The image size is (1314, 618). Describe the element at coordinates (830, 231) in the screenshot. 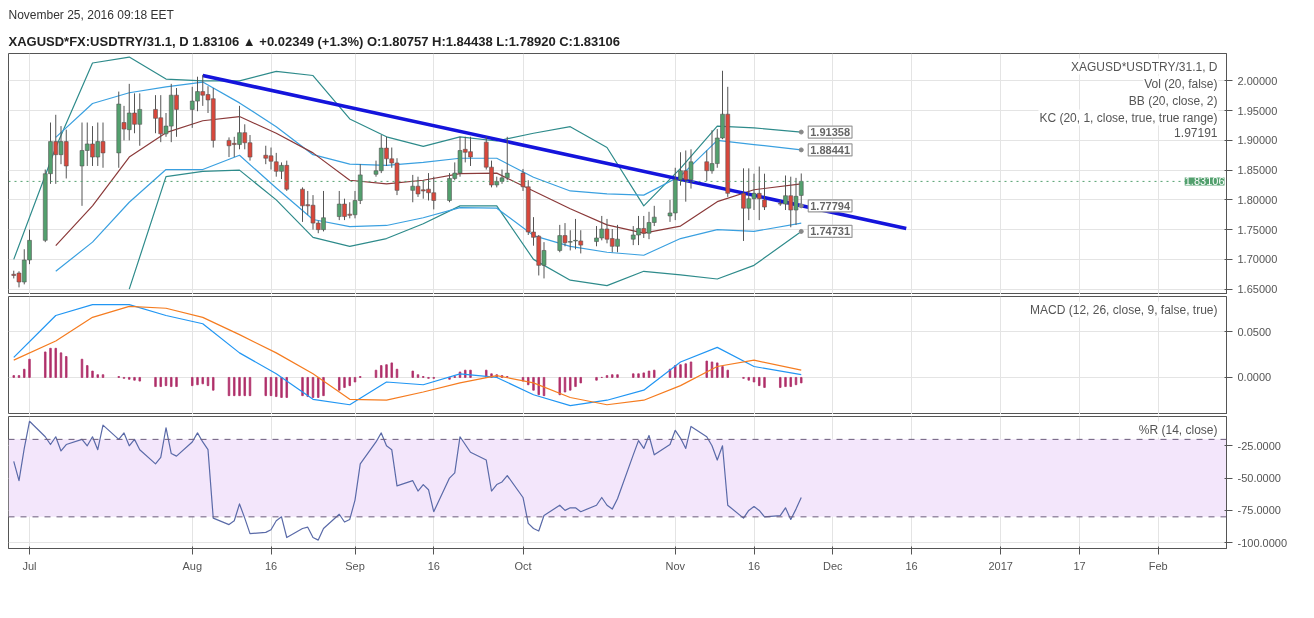

I see `annotation: 1.74731` at that location.